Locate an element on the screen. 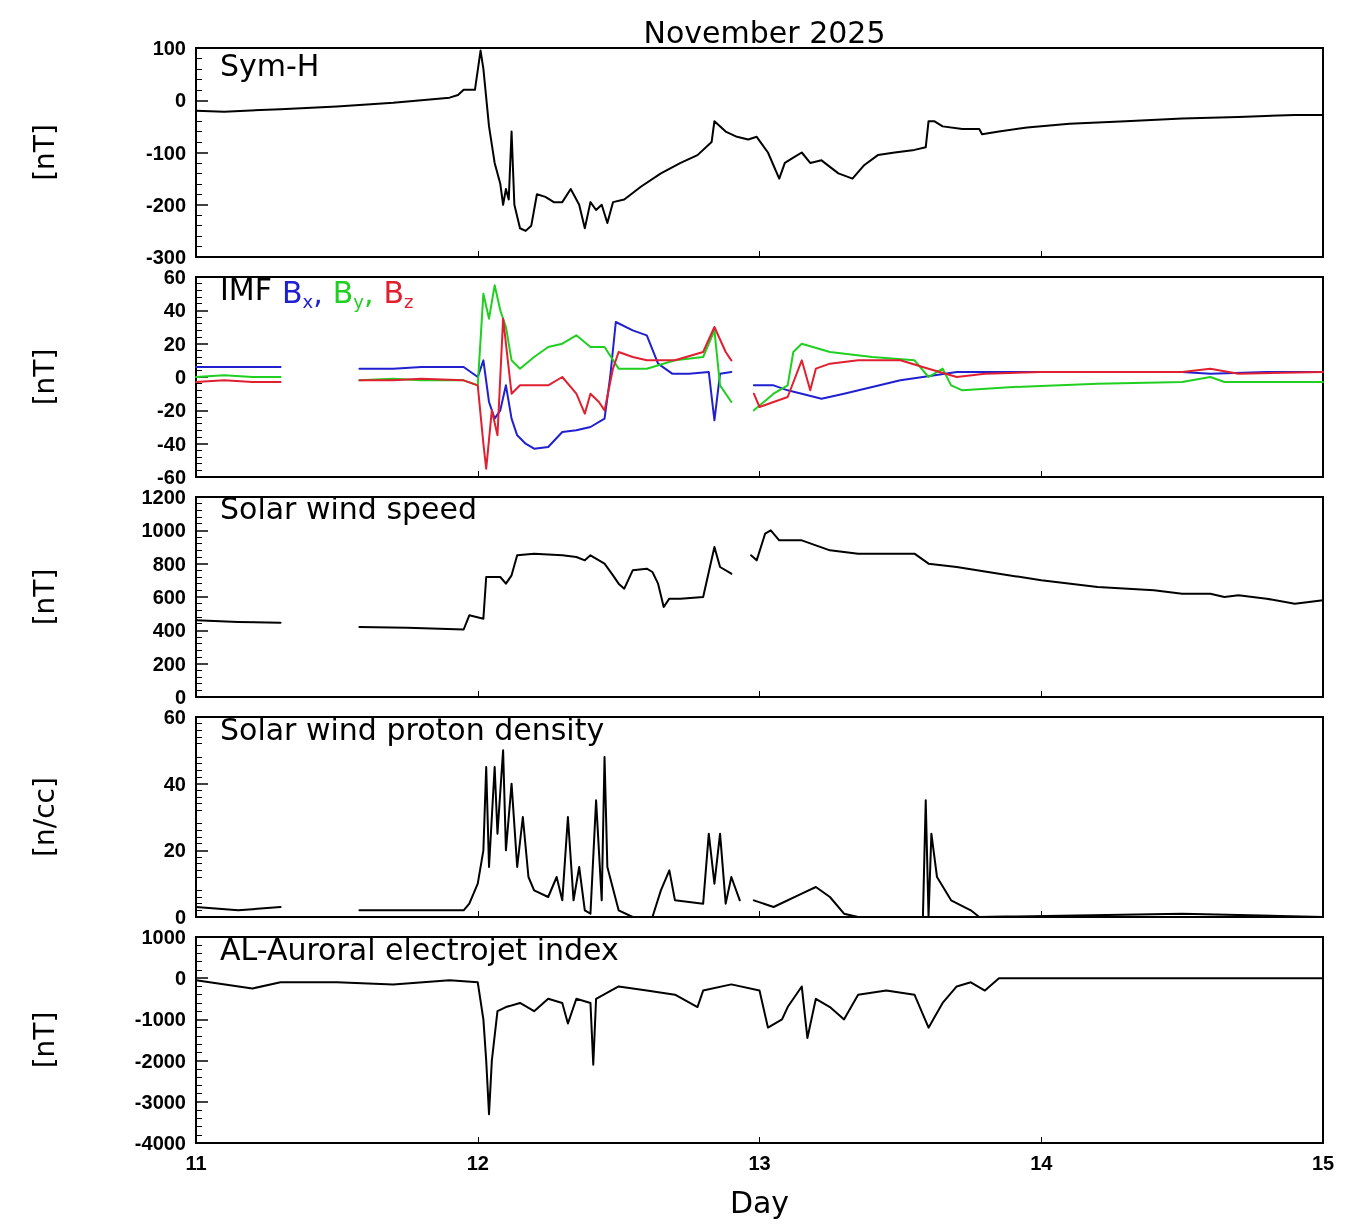 The height and width of the screenshot is (1224, 1355). annotation: Solar wind speed is located at coordinates (349, 508).